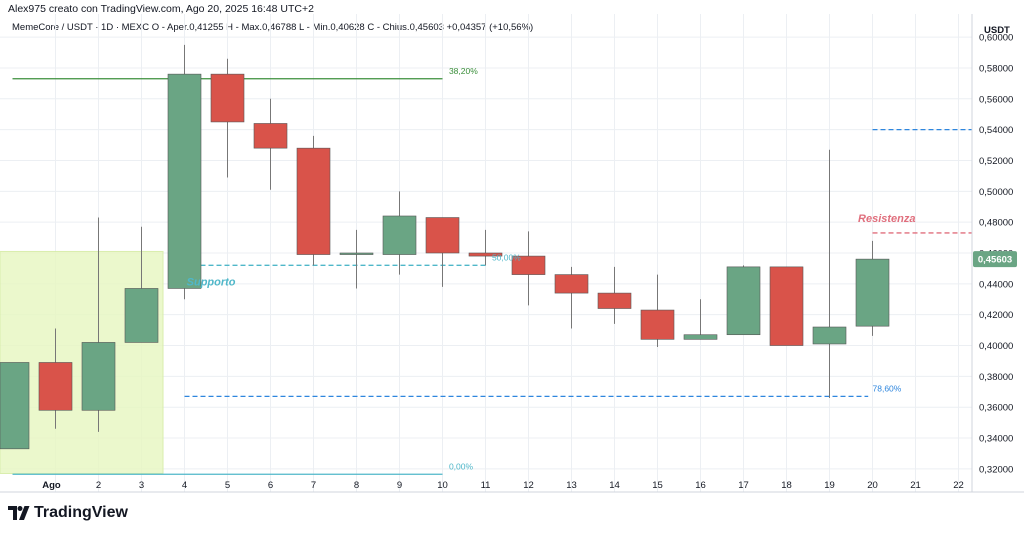  I want to click on y-tick-label: 0,32000, so click(996, 469).